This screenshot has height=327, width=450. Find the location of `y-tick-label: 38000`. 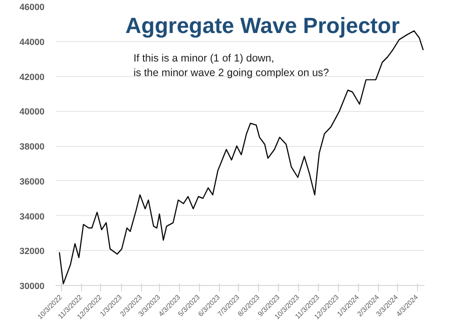

y-tick-label: 38000 is located at coordinates (32, 147).